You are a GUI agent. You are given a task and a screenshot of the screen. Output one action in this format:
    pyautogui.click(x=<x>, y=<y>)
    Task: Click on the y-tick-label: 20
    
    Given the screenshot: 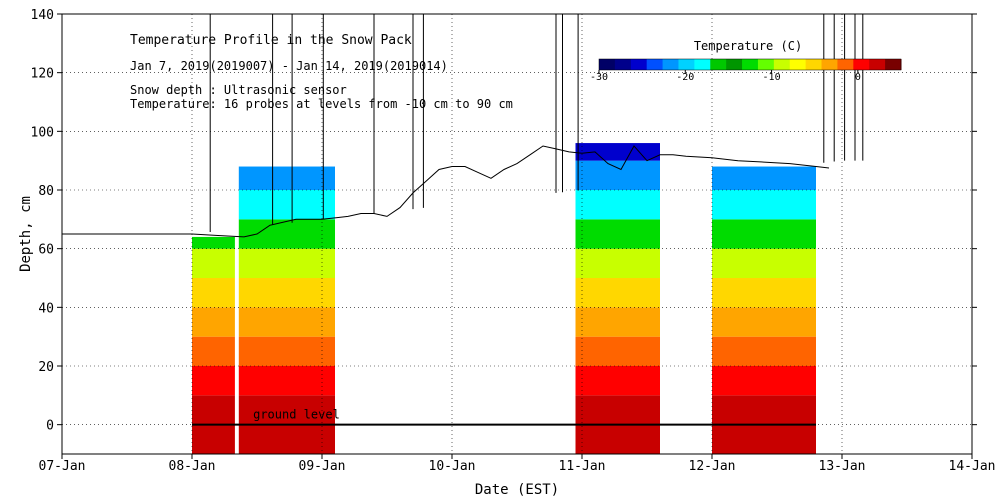 What is the action you would take?
    pyautogui.click(x=46, y=367)
    